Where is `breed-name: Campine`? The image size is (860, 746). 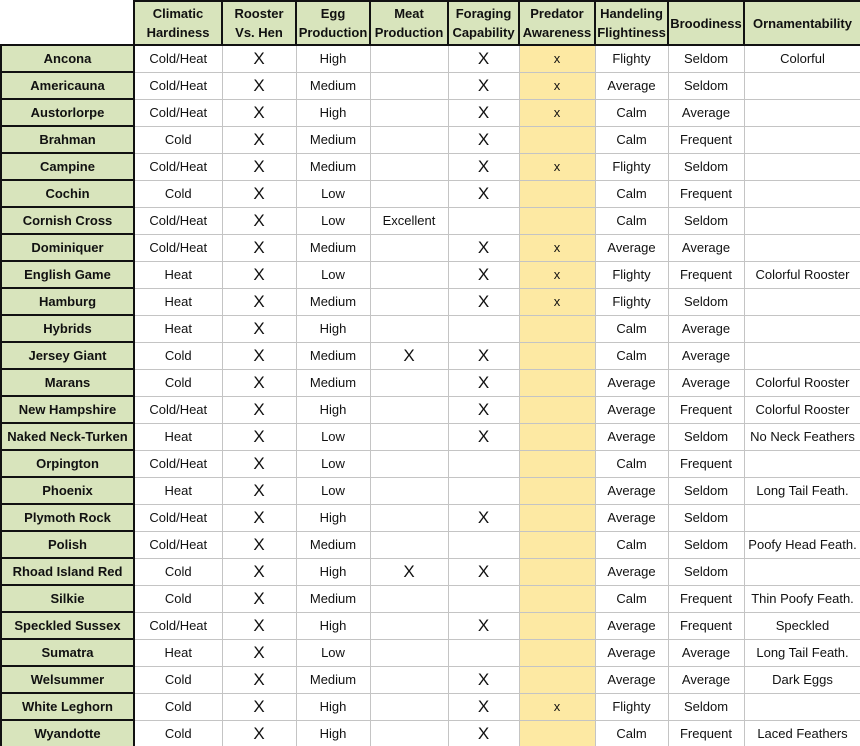
breed-name: Campine is located at coordinates (67, 166).